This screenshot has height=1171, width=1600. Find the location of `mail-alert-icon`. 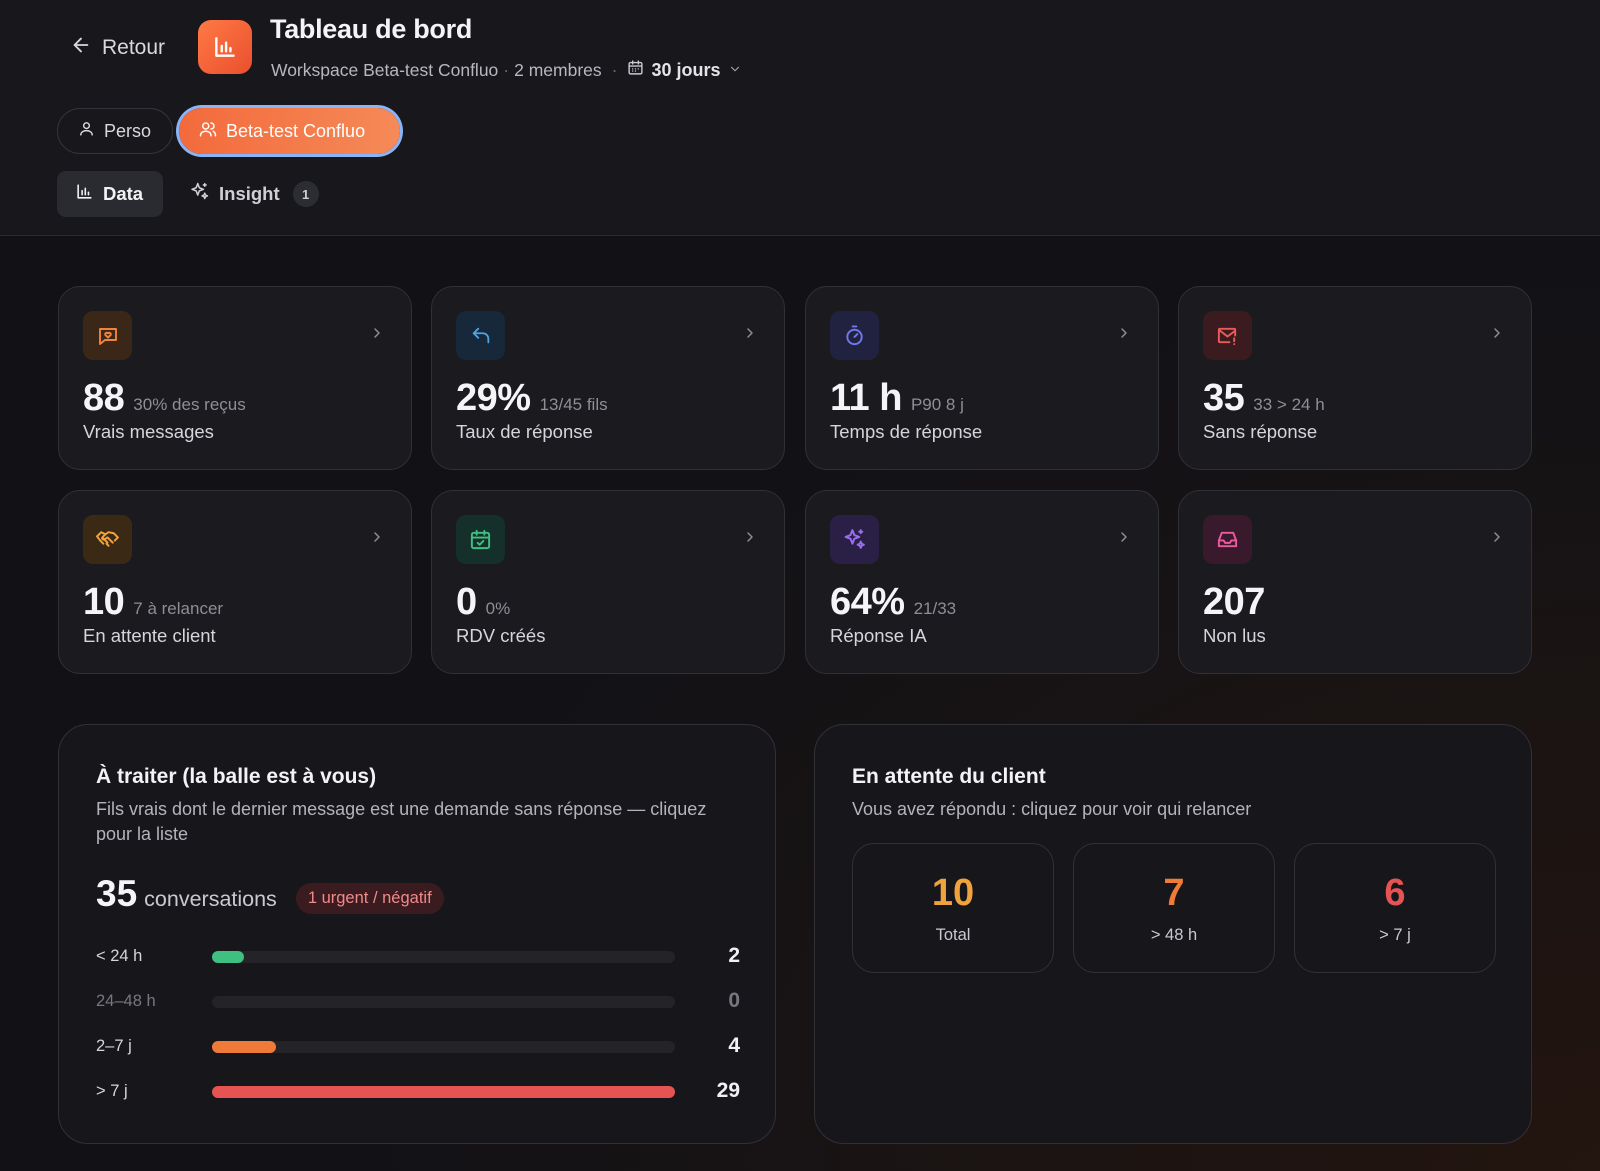

mail-alert-icon is located at coordinates (1227, 335).